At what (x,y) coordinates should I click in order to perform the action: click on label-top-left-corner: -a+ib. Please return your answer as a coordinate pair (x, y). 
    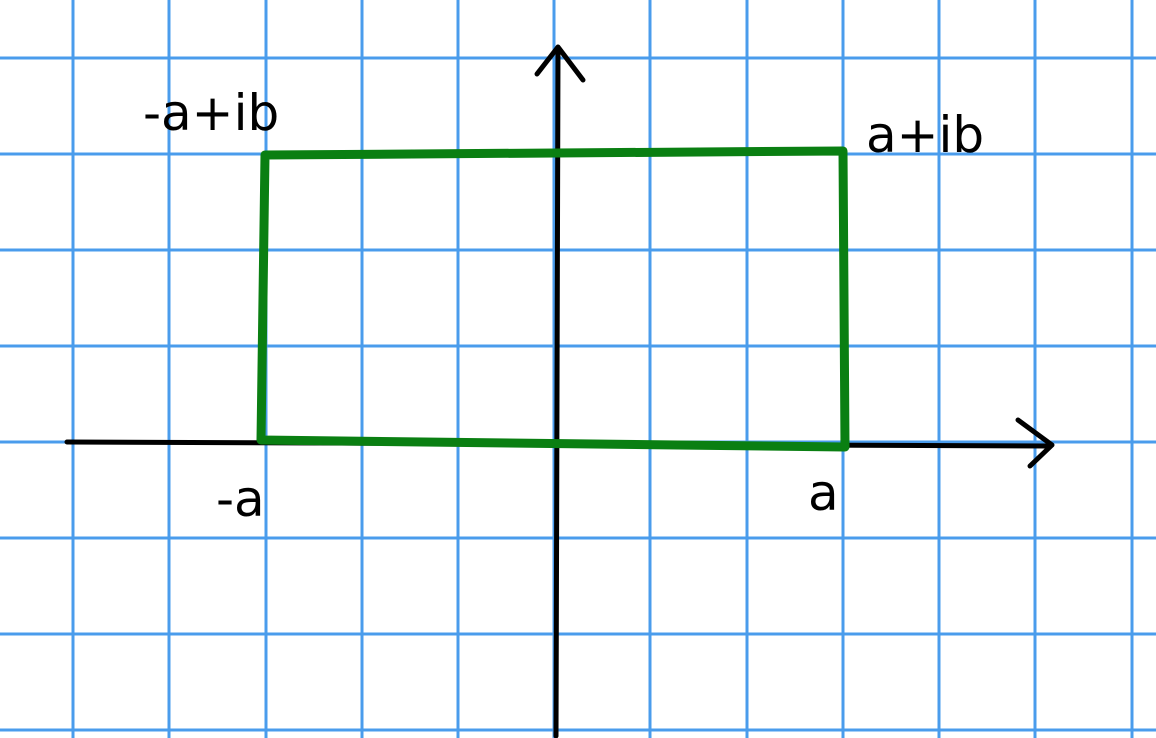
    Looking at the image, I should click on (211, 113).